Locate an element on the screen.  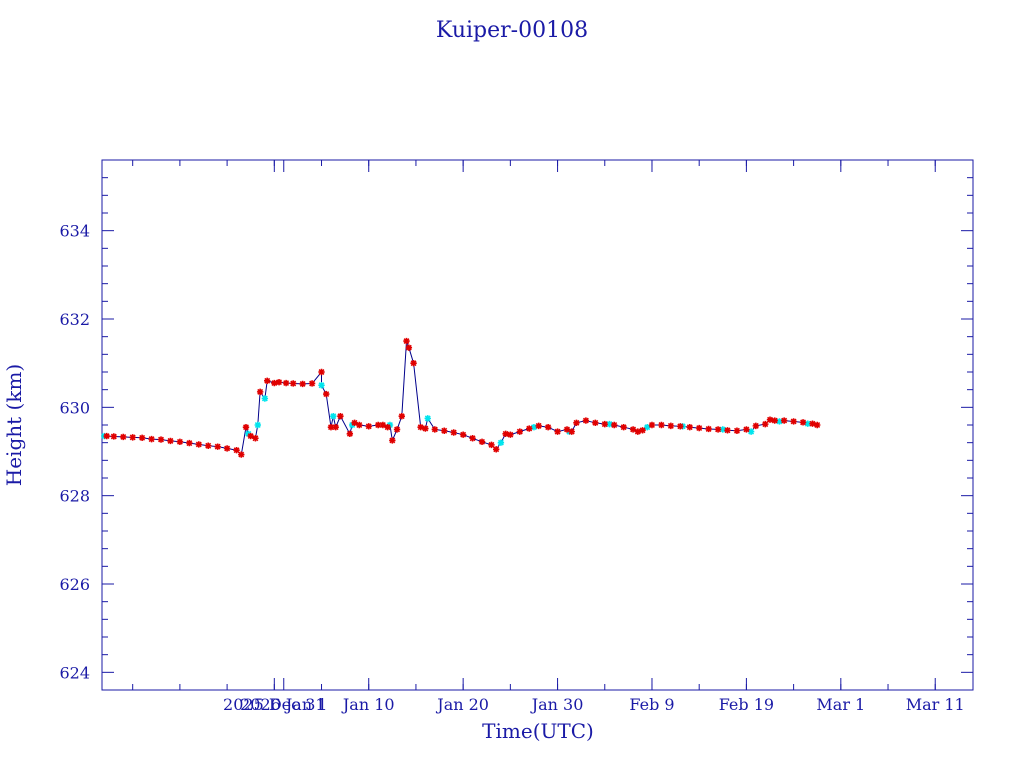
x-tick-label: Mar 11 is located at coordinates (935, 704).